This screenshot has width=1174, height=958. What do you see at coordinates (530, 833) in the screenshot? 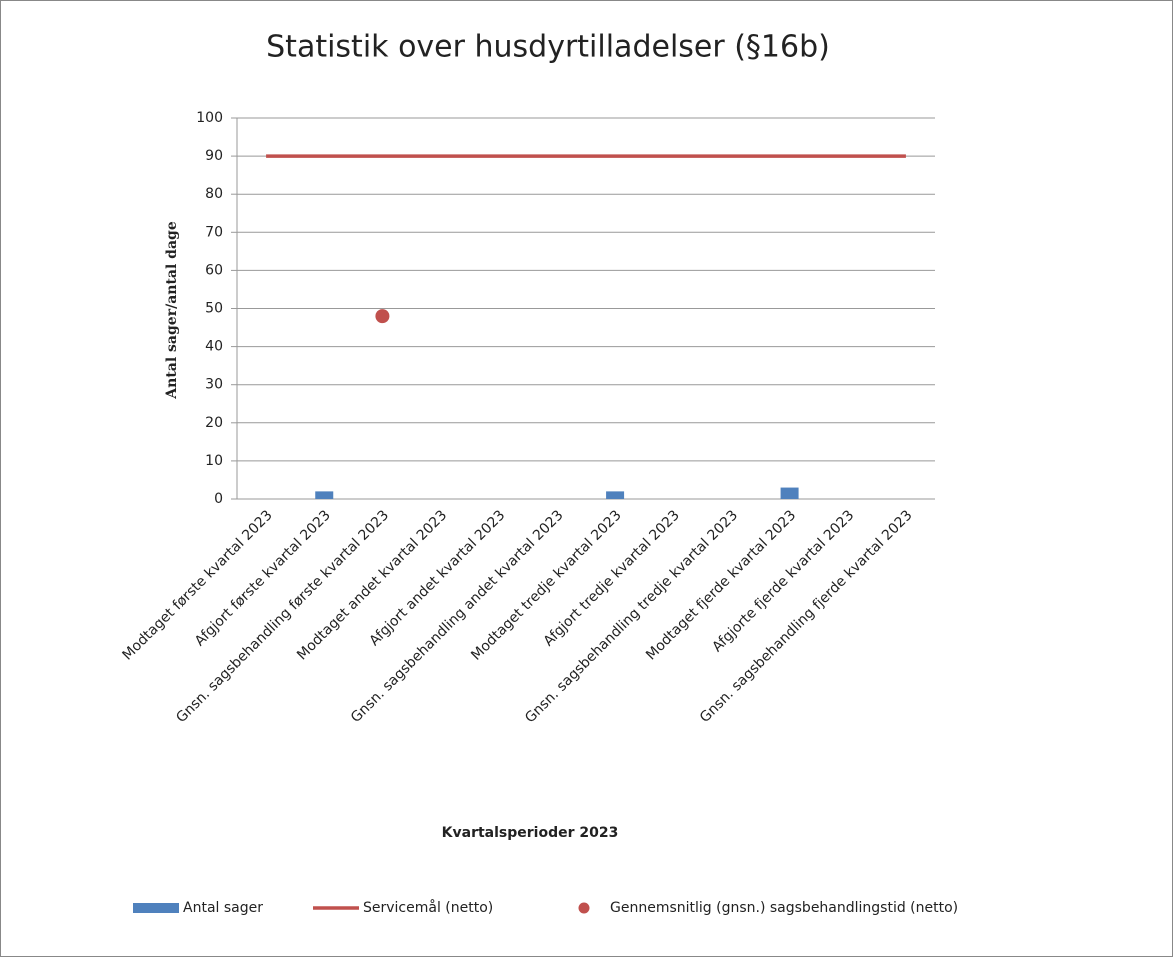
I see `x-axis-title: Kvartalsperioder 2023` at bounding box center [530, 833].